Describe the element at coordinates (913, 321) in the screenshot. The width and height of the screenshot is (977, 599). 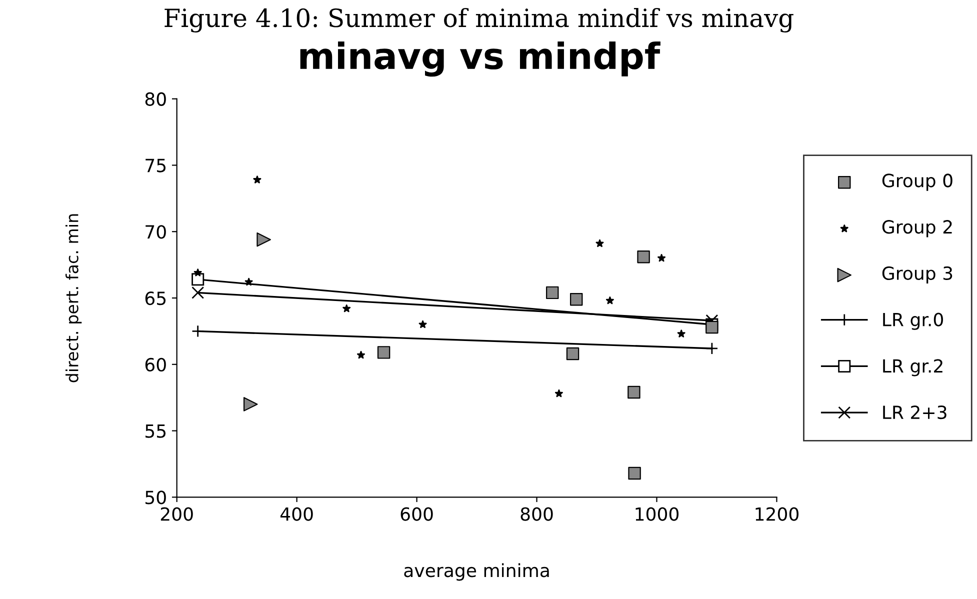
I see `legend-label: LR gr.0` at that location.